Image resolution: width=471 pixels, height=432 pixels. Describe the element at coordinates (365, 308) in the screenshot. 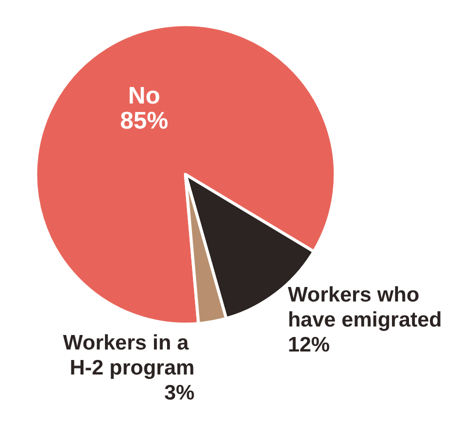

I see `slice-label: Workers who have emigrated` at that location.